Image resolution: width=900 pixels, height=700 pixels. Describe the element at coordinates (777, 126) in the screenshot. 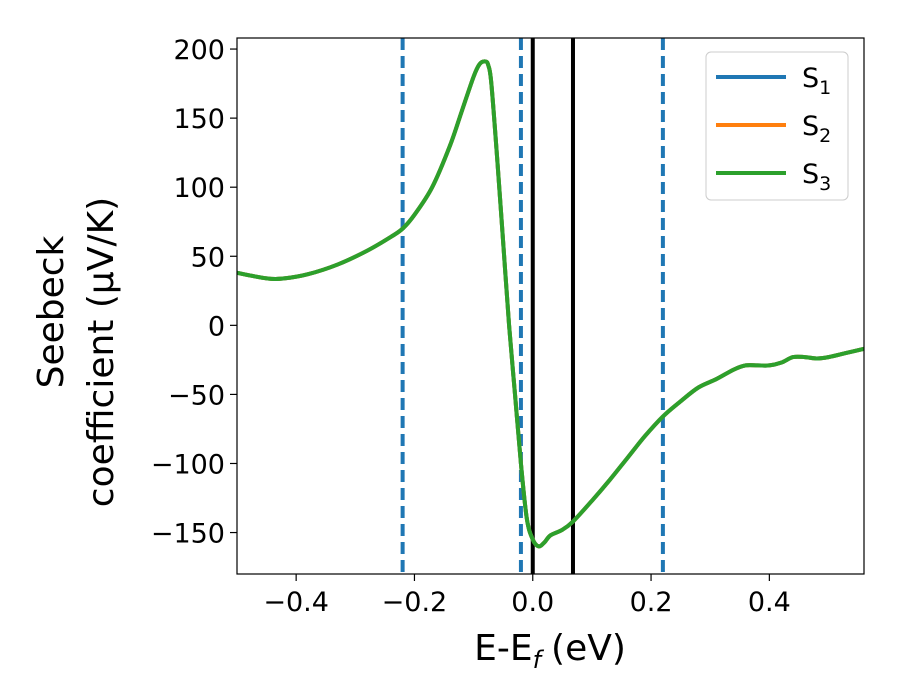

I see `legend: S1 S2 S3` at that location.